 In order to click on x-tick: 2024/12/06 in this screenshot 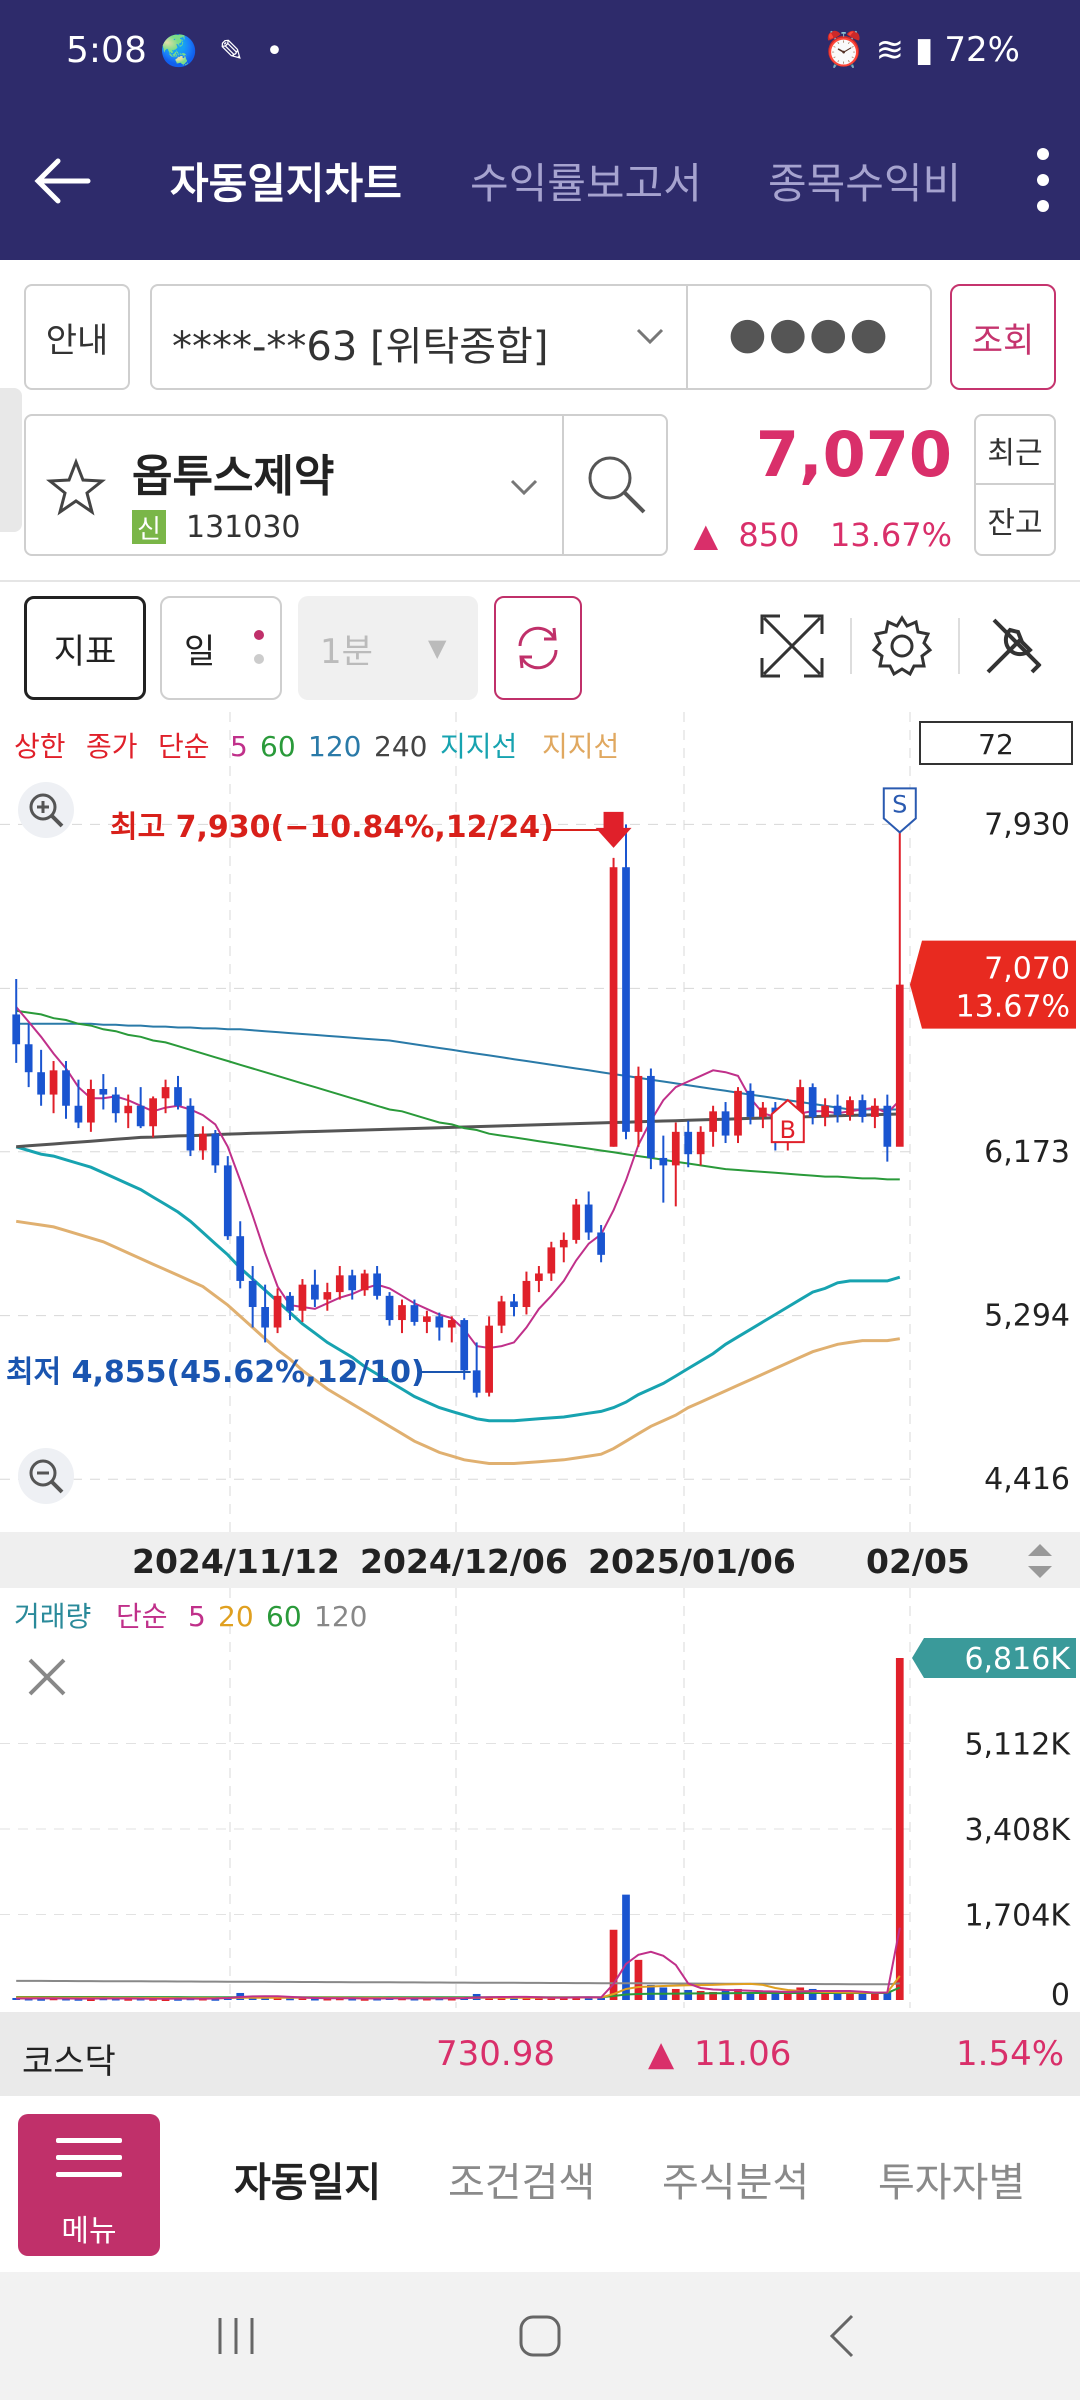, I will do `click(464, 1561)`.